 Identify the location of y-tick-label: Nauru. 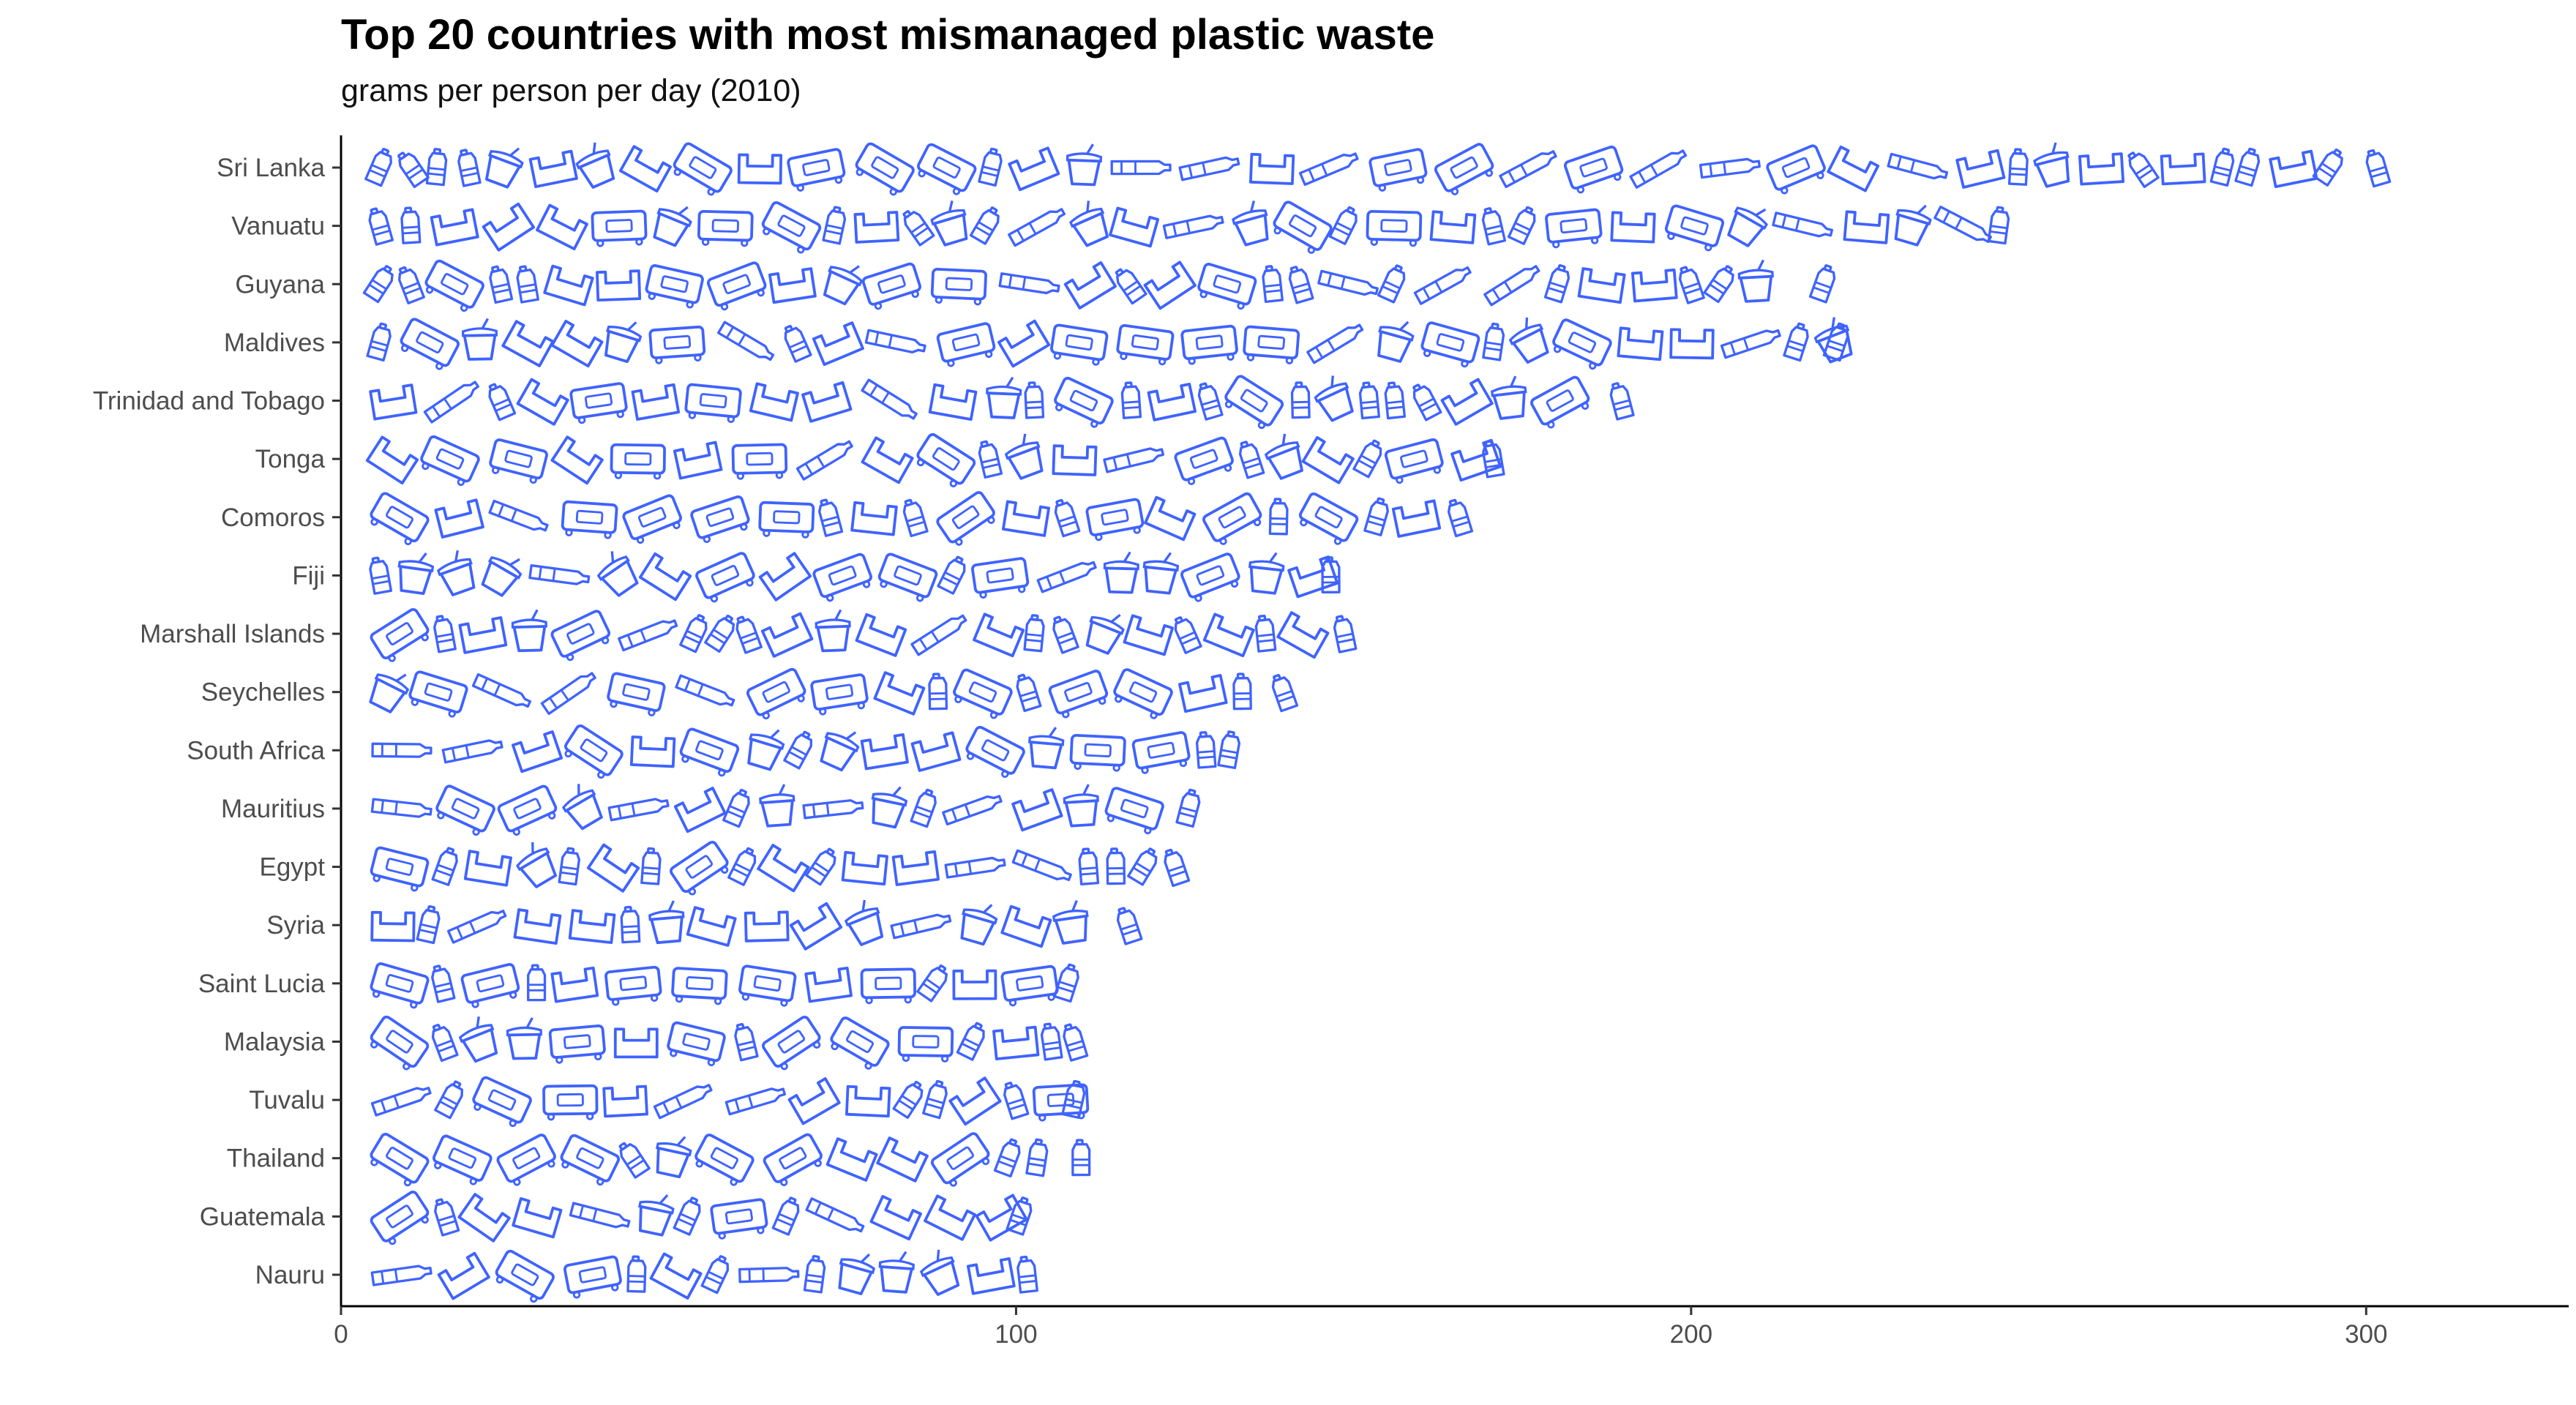
(290, 1275).